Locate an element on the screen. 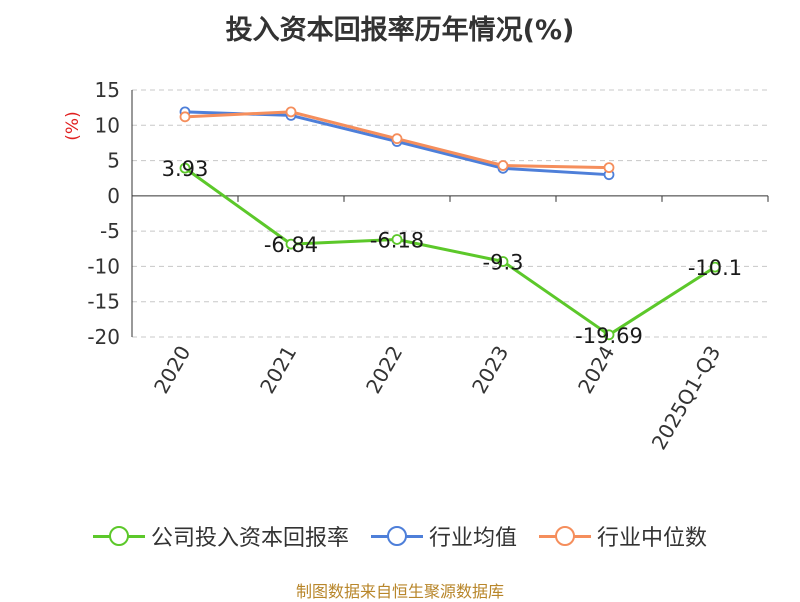  data-label: -9.3 is located at coordinates (503, 262).